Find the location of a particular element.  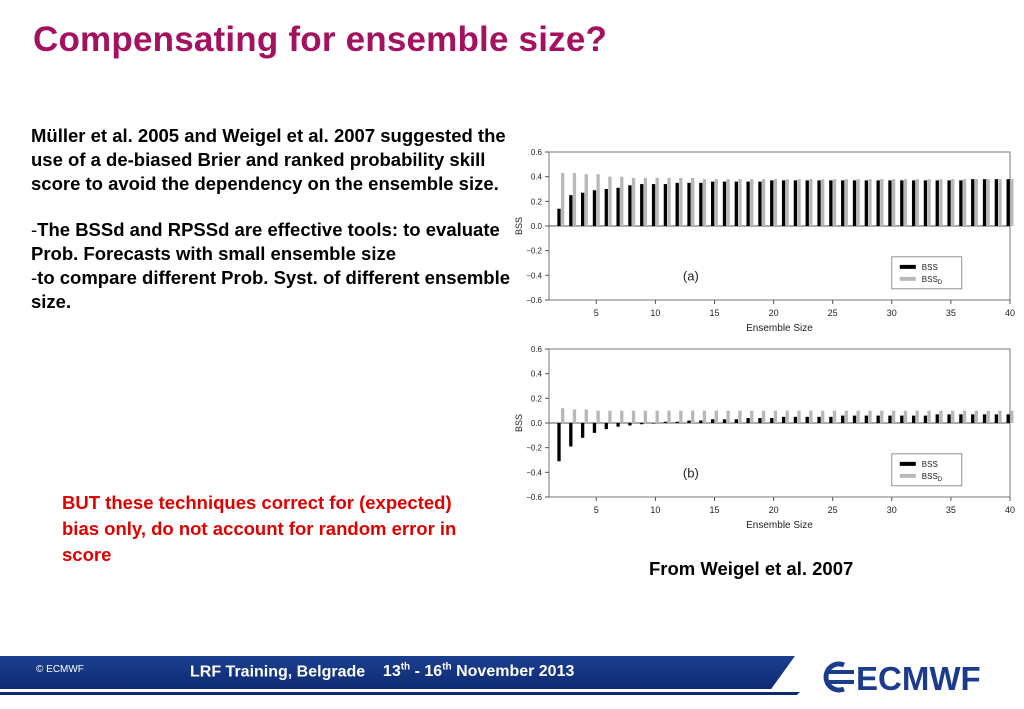

event-name: LRF Training, Belgrade is located at coordinates (278, 672).